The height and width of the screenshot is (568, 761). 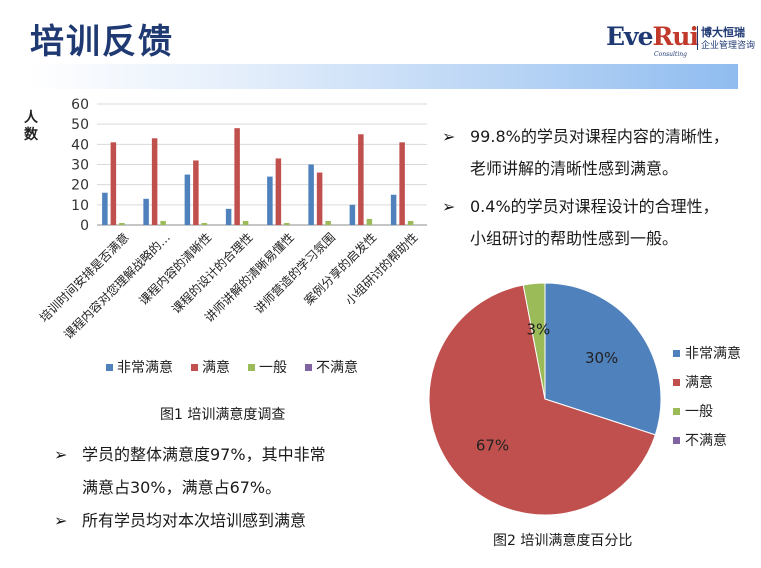 I want to click on logo-brand: EveRui, so click(x=652, y=36).